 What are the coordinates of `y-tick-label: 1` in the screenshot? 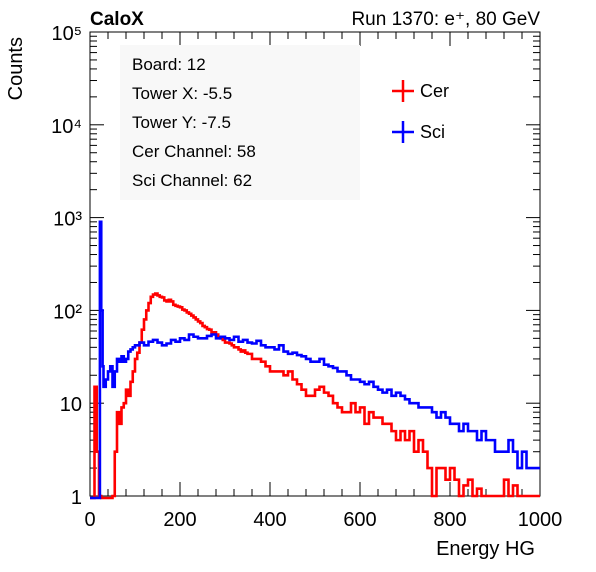 It's located at (76, 498).